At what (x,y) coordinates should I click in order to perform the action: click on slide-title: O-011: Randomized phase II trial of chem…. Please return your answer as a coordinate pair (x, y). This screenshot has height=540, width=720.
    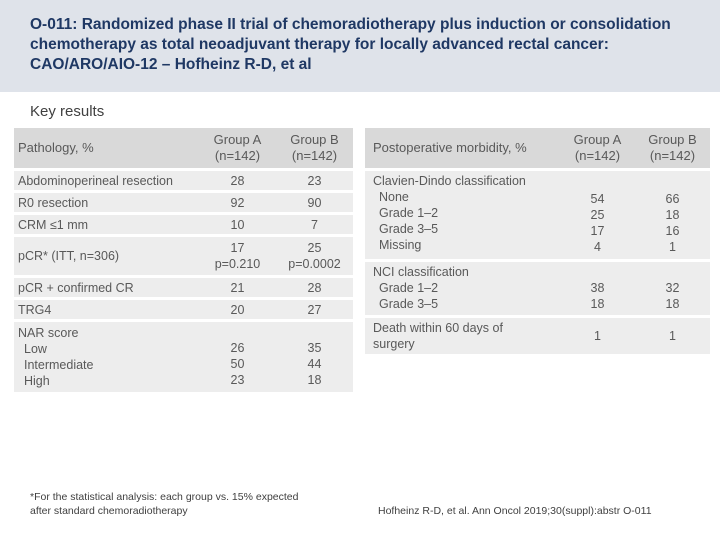
    Looking at the image, I should click on (350, 44).